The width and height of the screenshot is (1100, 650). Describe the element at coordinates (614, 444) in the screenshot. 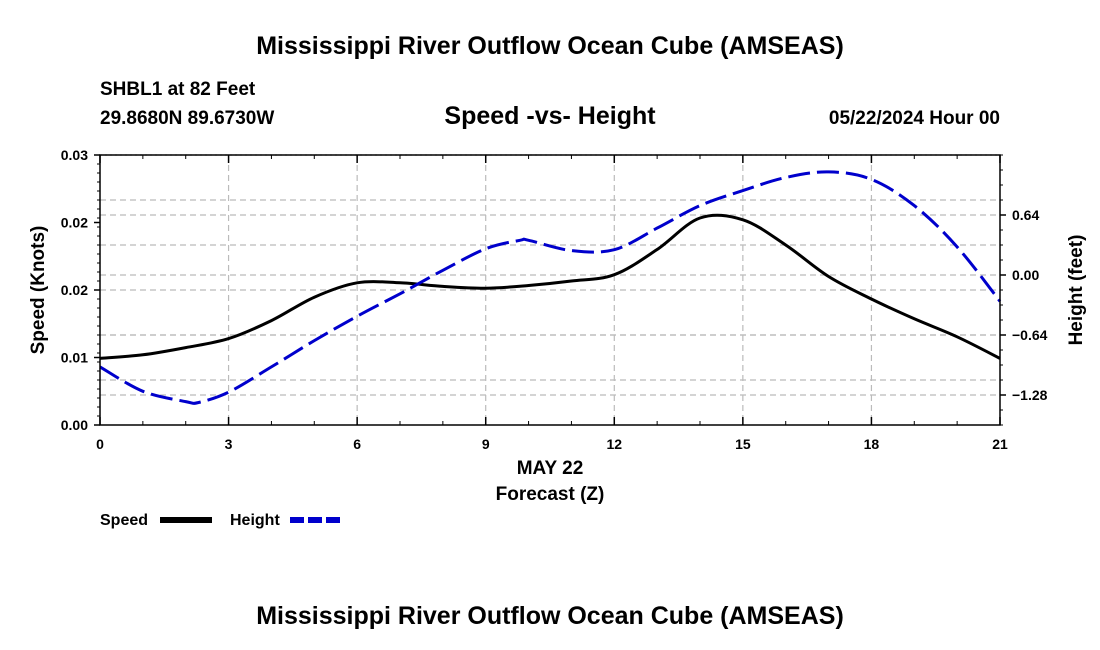

I see `x-tick-label: 12` at that location.